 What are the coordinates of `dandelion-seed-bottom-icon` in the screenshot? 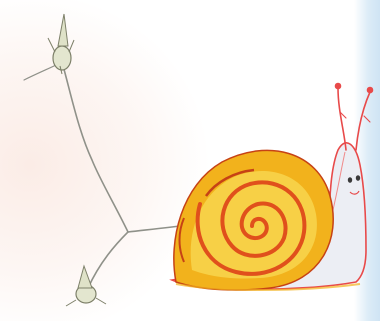 It's located at (86, 285).